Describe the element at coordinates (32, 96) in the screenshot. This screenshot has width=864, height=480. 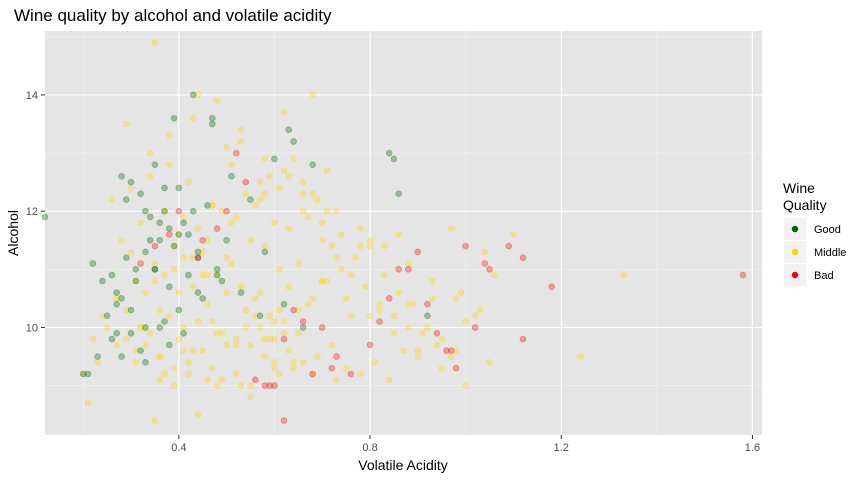
I see `y-tick-label: 14` at that location.